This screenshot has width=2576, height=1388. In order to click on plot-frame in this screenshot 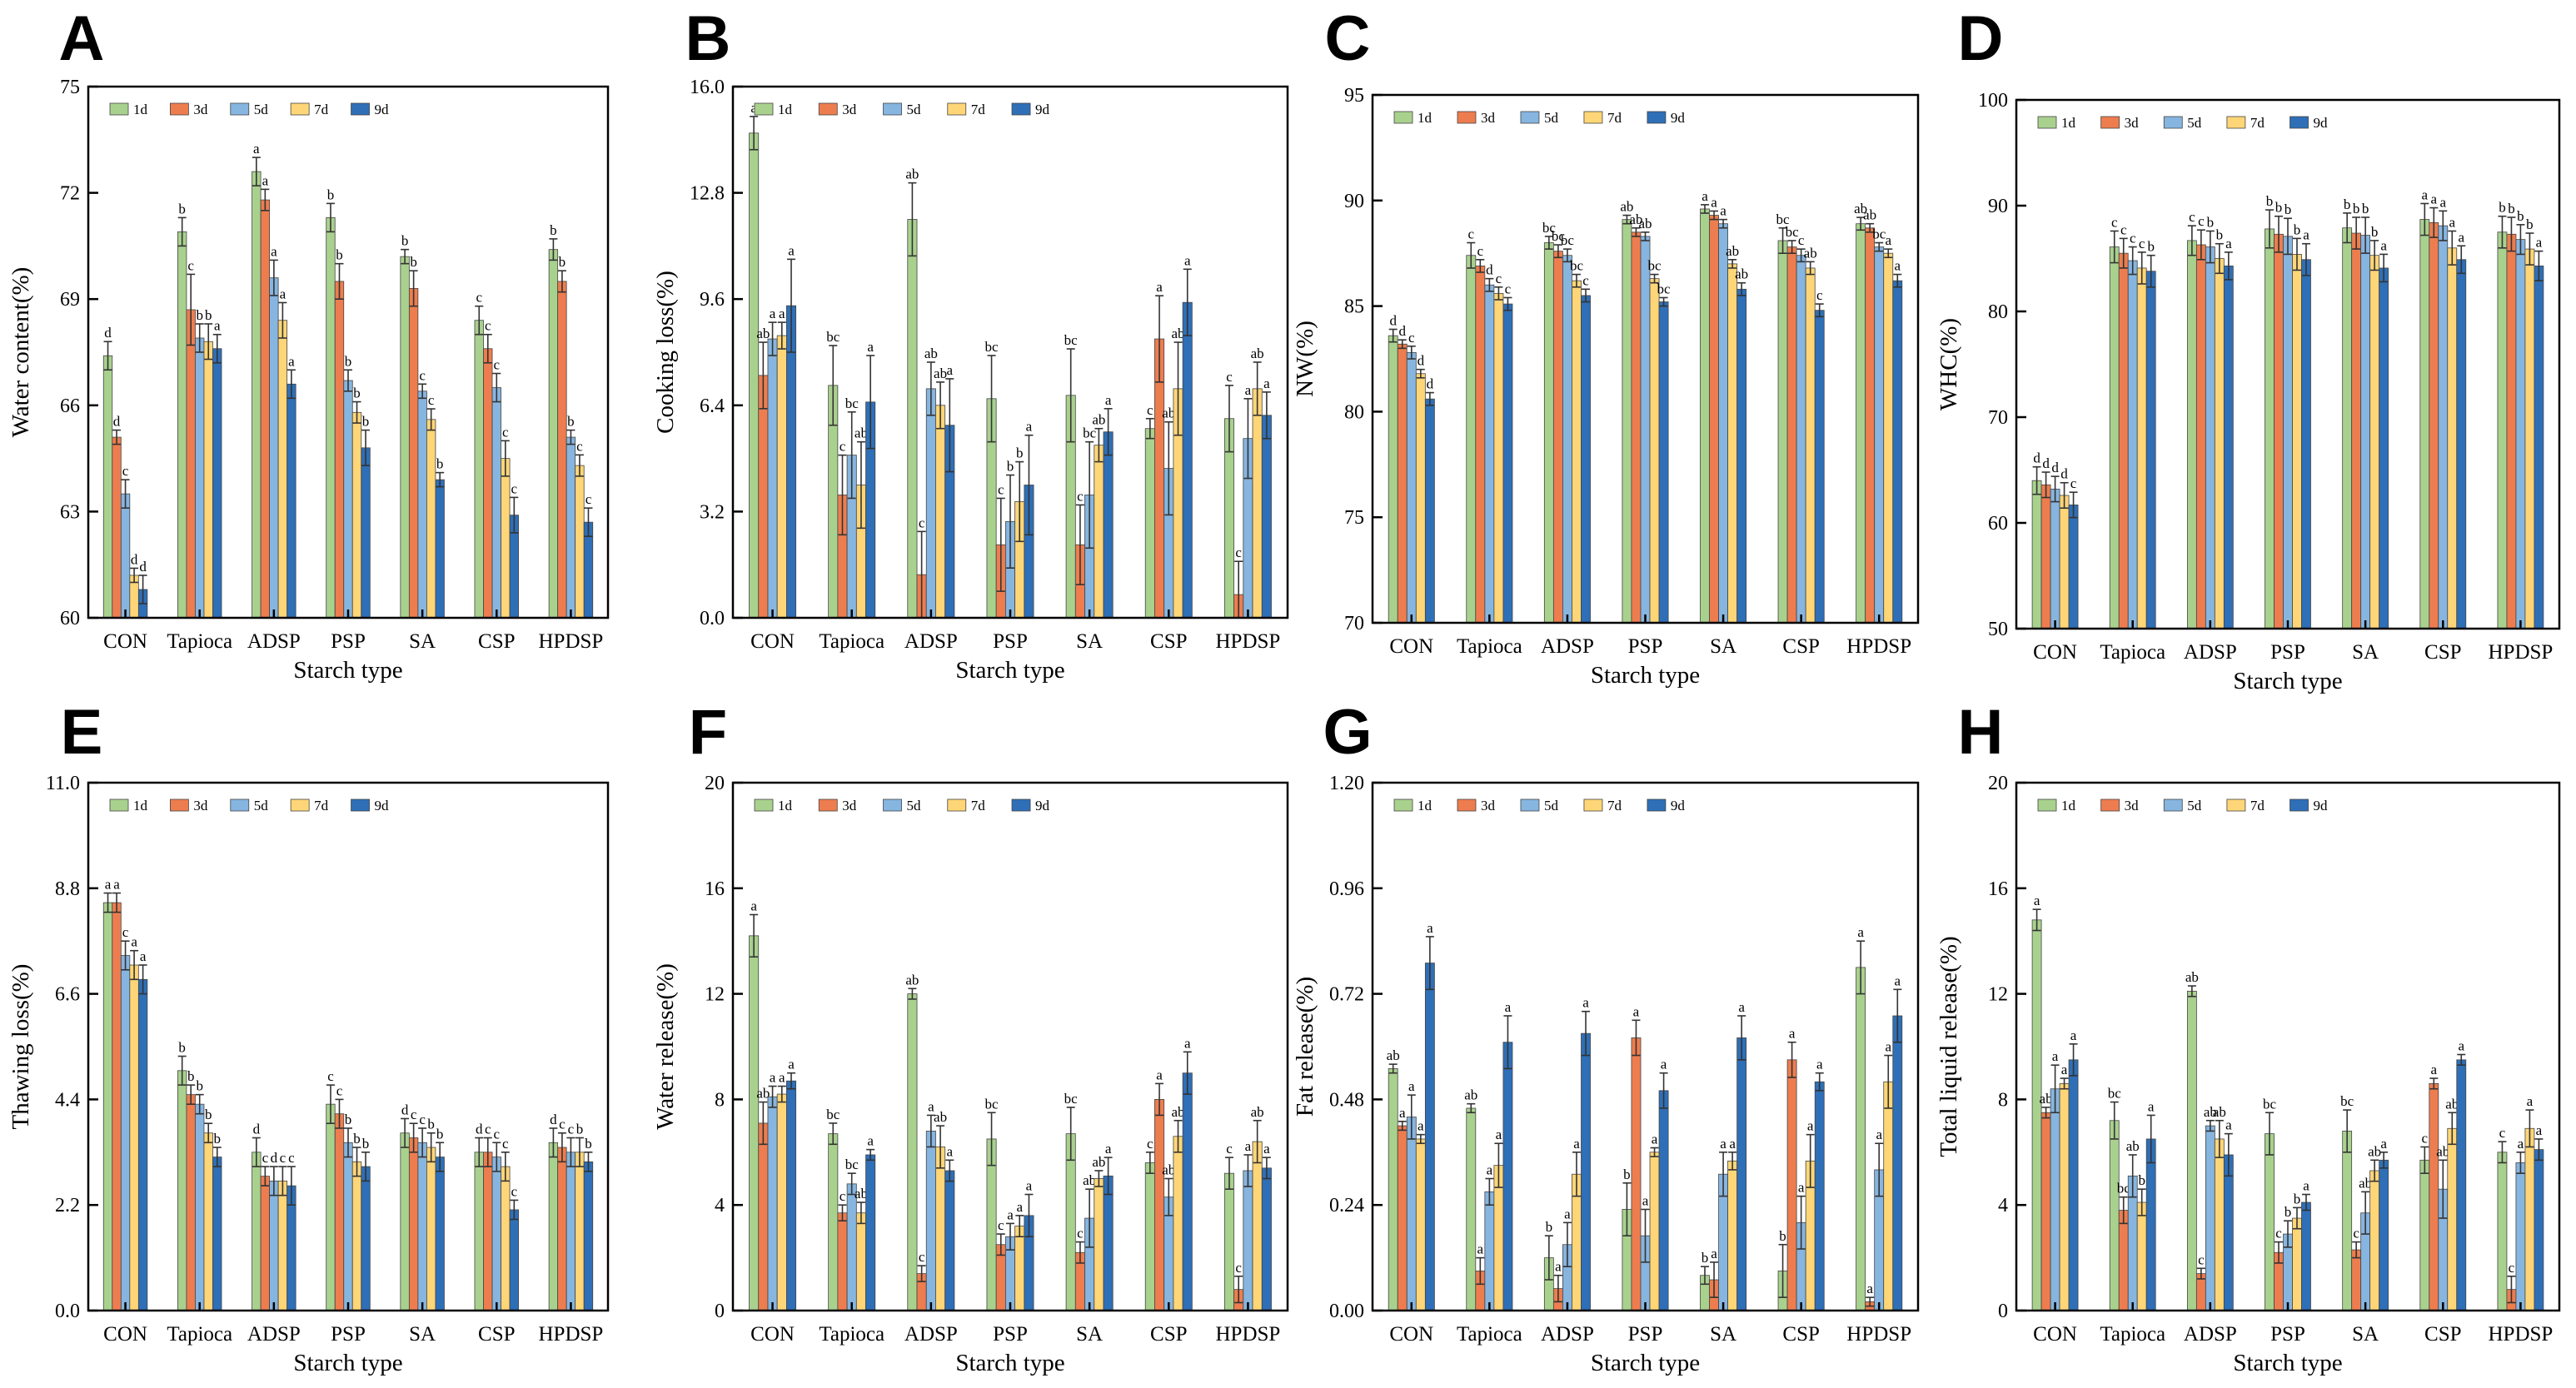, I will do `click(1645, 358)`.